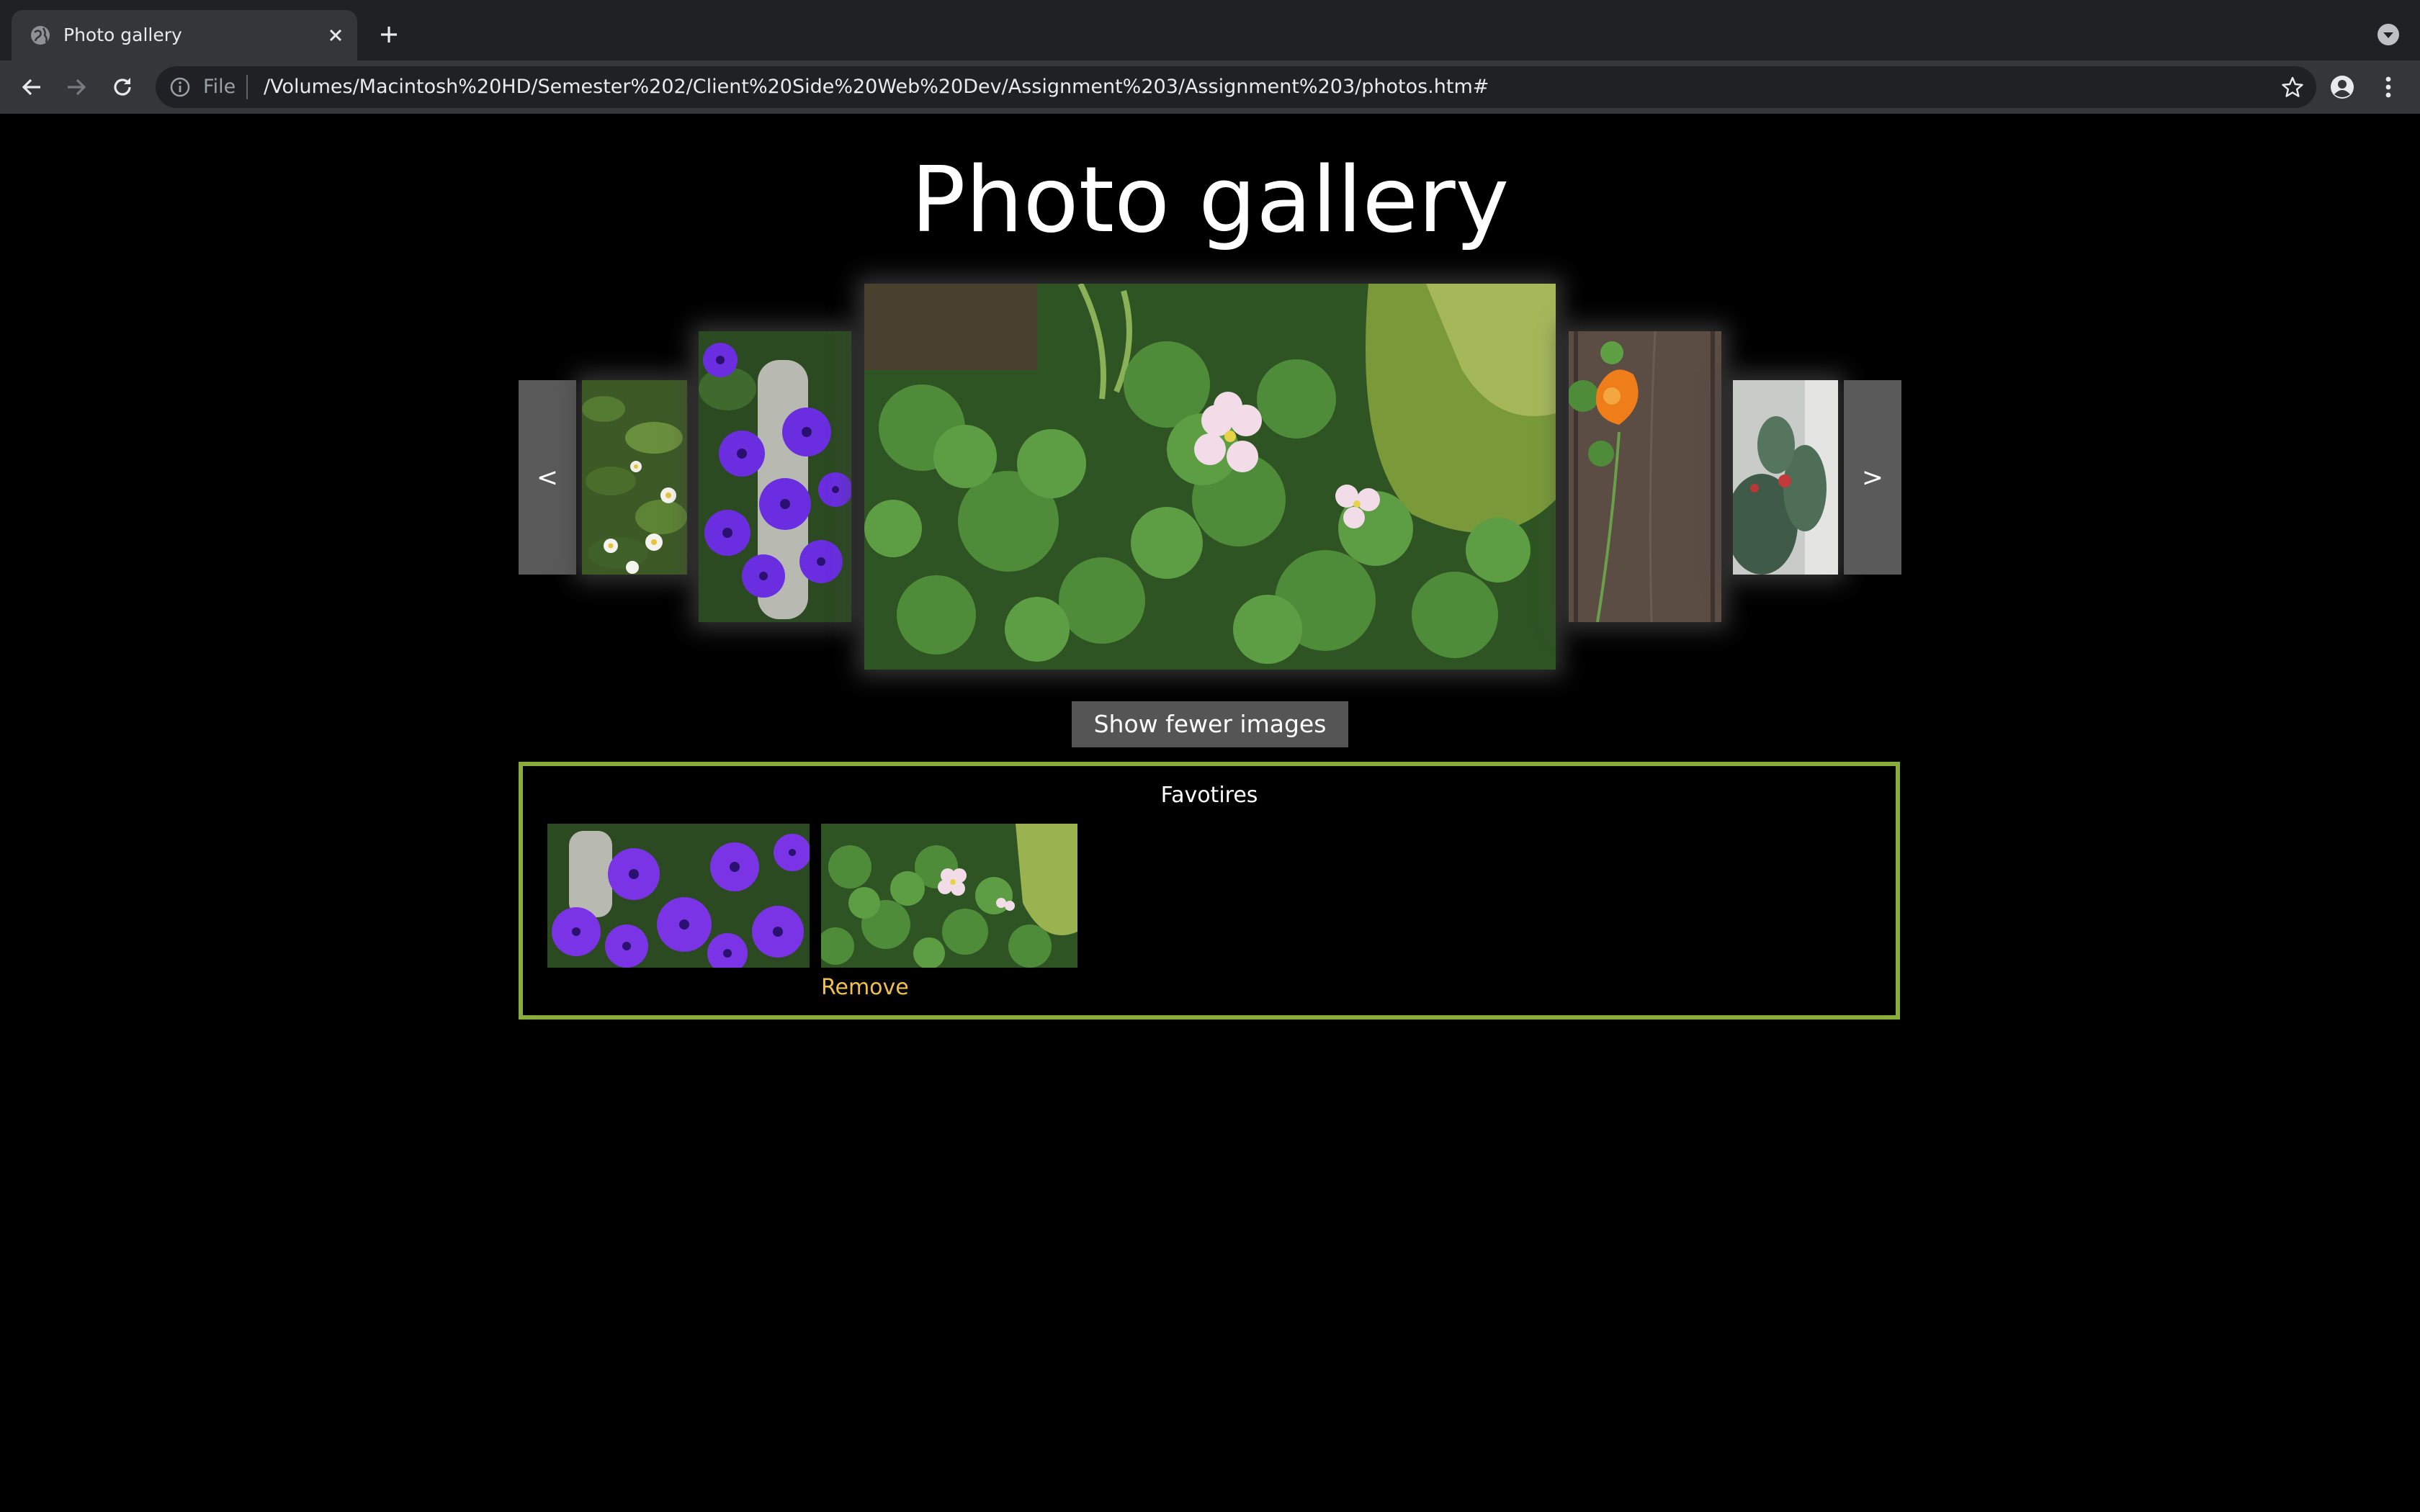 This screenshot has height=1512, width=2420. I want to click on carousel-image-cactus, so click(1785, 477).